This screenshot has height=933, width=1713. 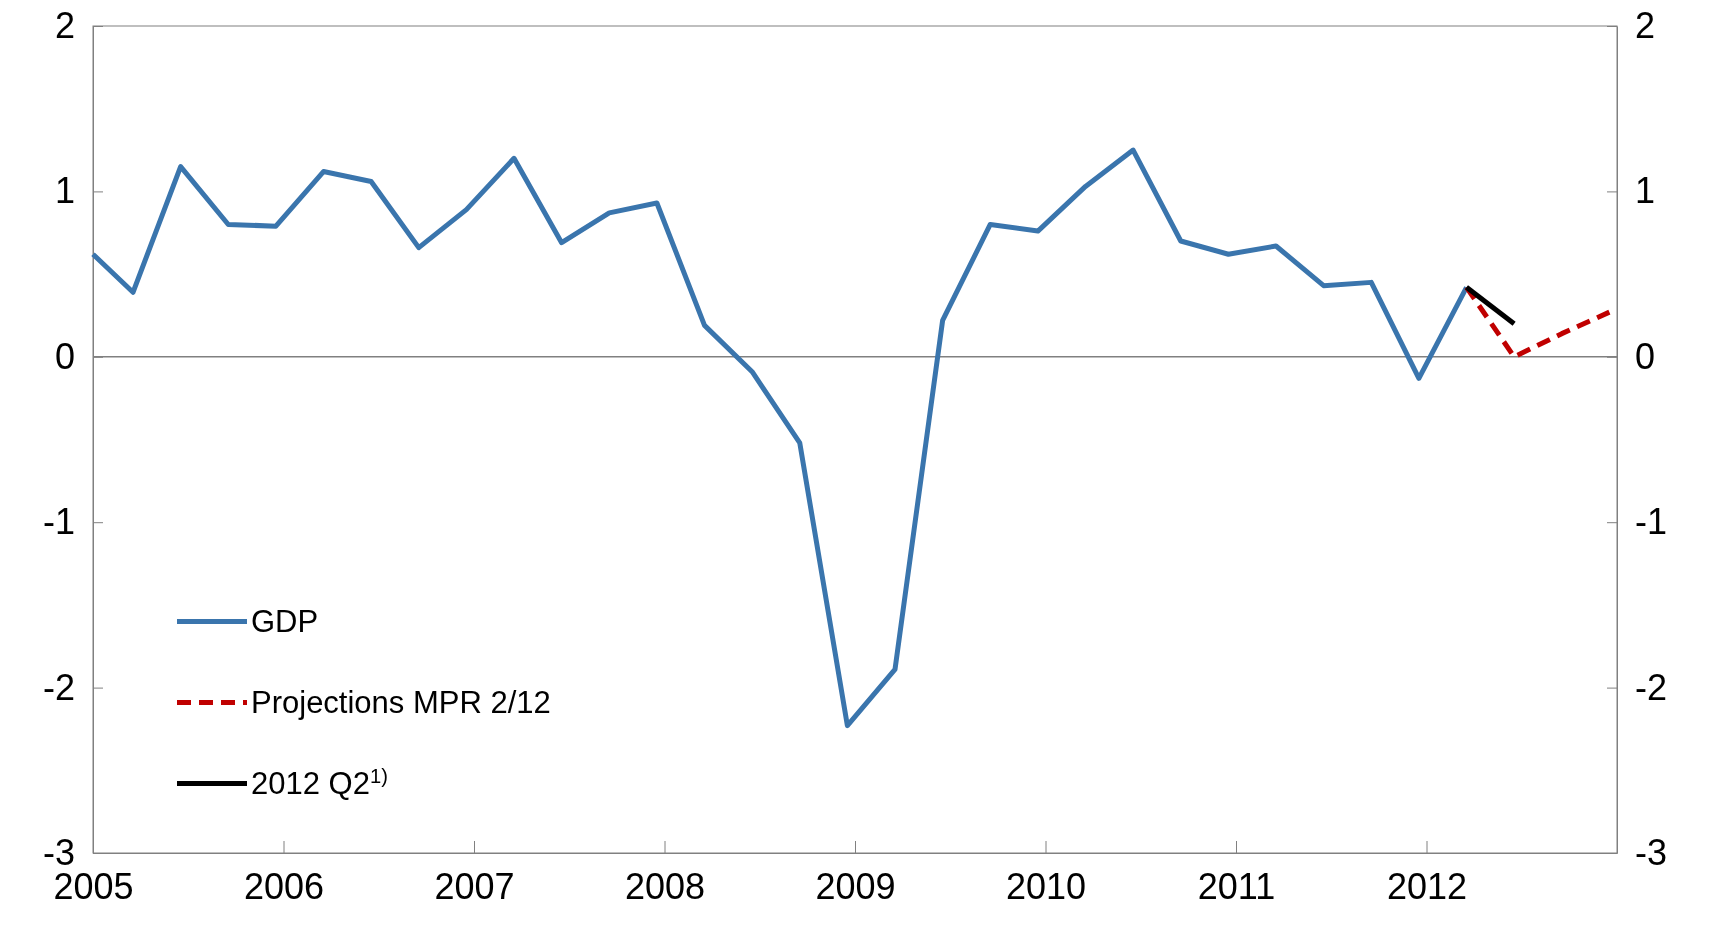 I want to click on y2-tick-label: 0, so click(x=1645, y=356).